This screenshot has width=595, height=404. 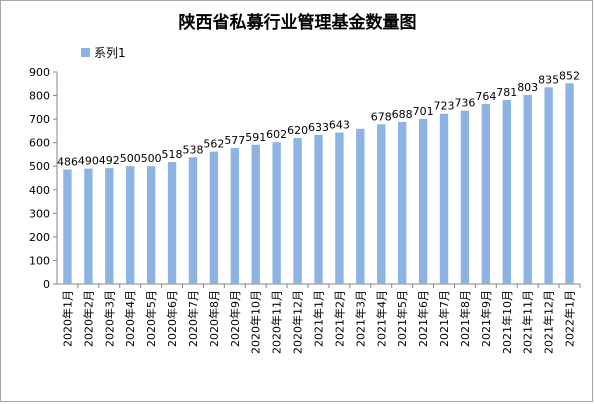 What do you see at coordinates (193, 318) in the screenshot?
I see `x-tick-label: 2020年7月` at bounding box center [193, 318].